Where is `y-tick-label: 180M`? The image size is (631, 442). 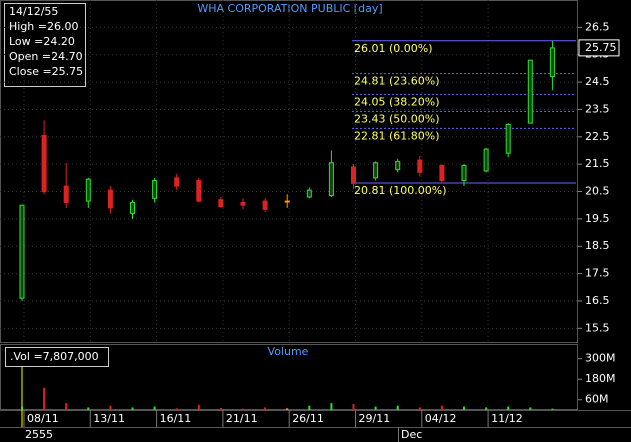
y-tick-label: 180M is located at coordinates (600, 378).